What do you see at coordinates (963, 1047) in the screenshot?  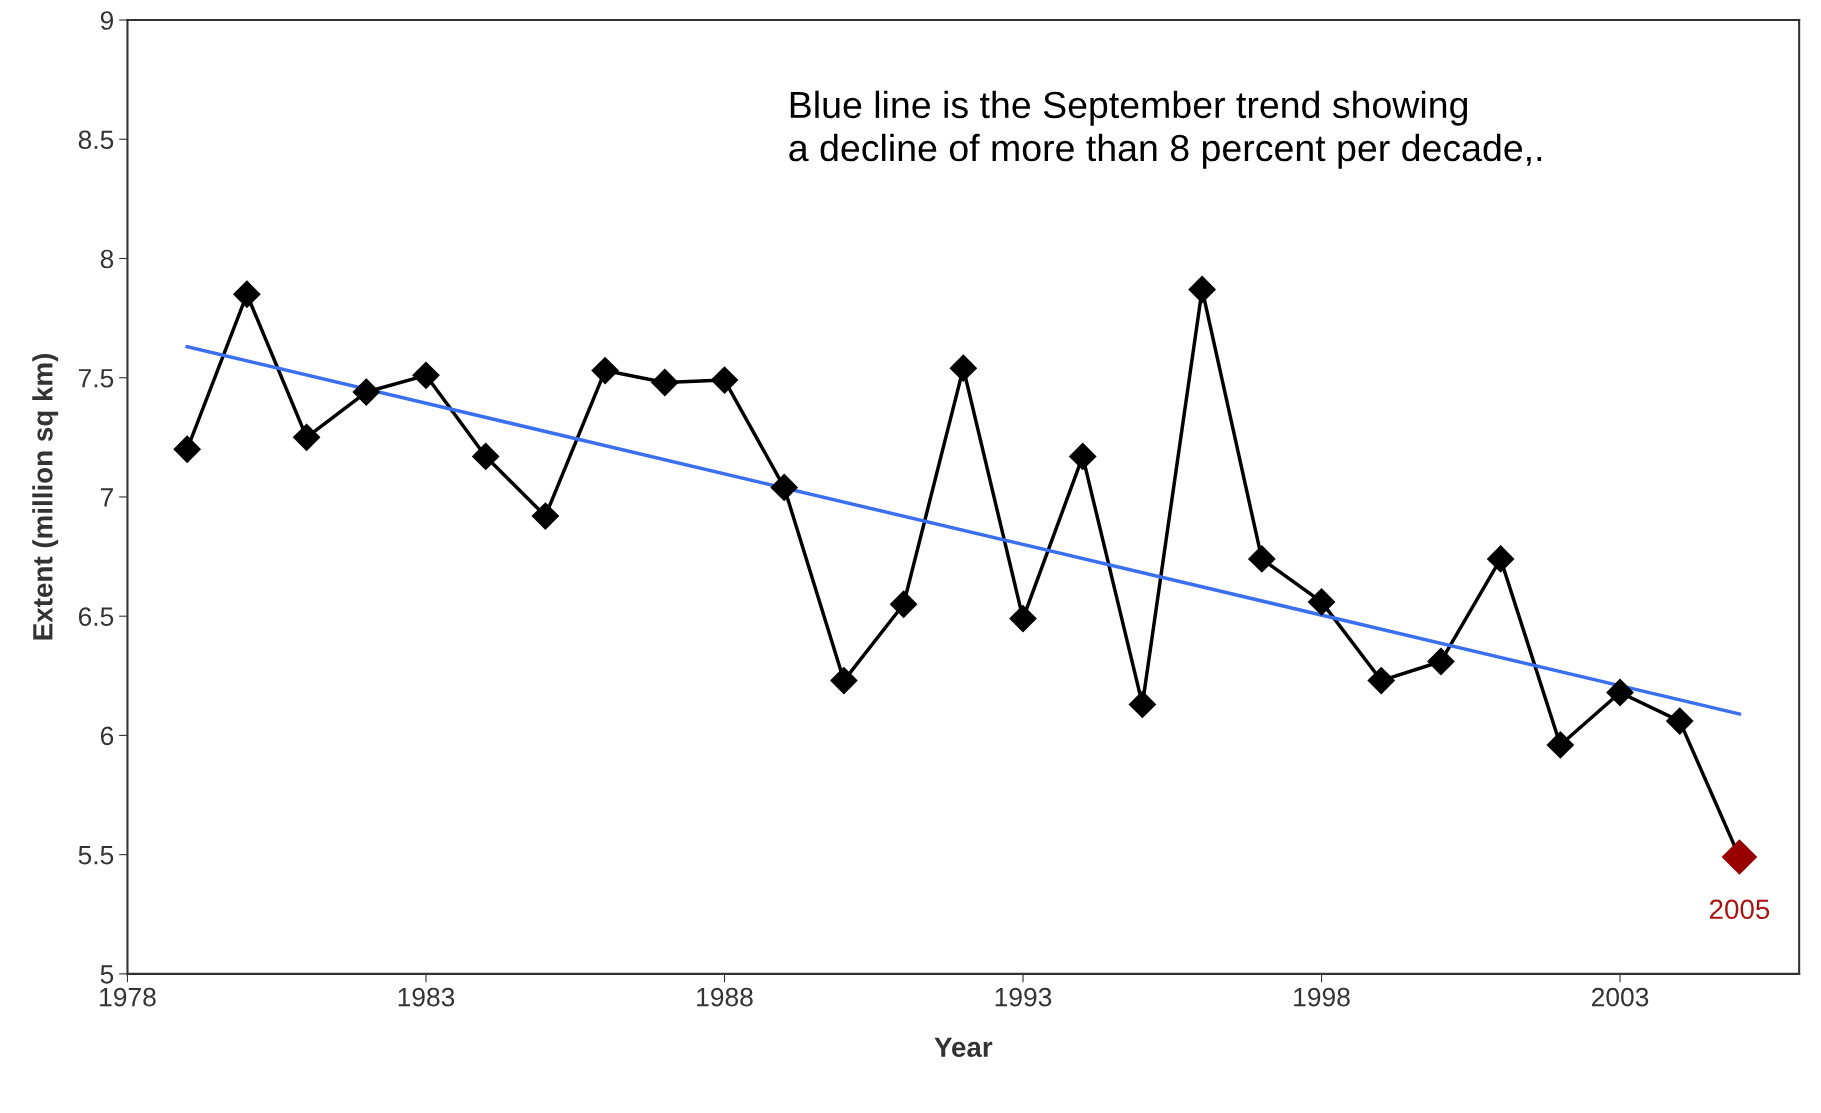 I see `x-axis-title: Year` at bounding box center [963, 1047].